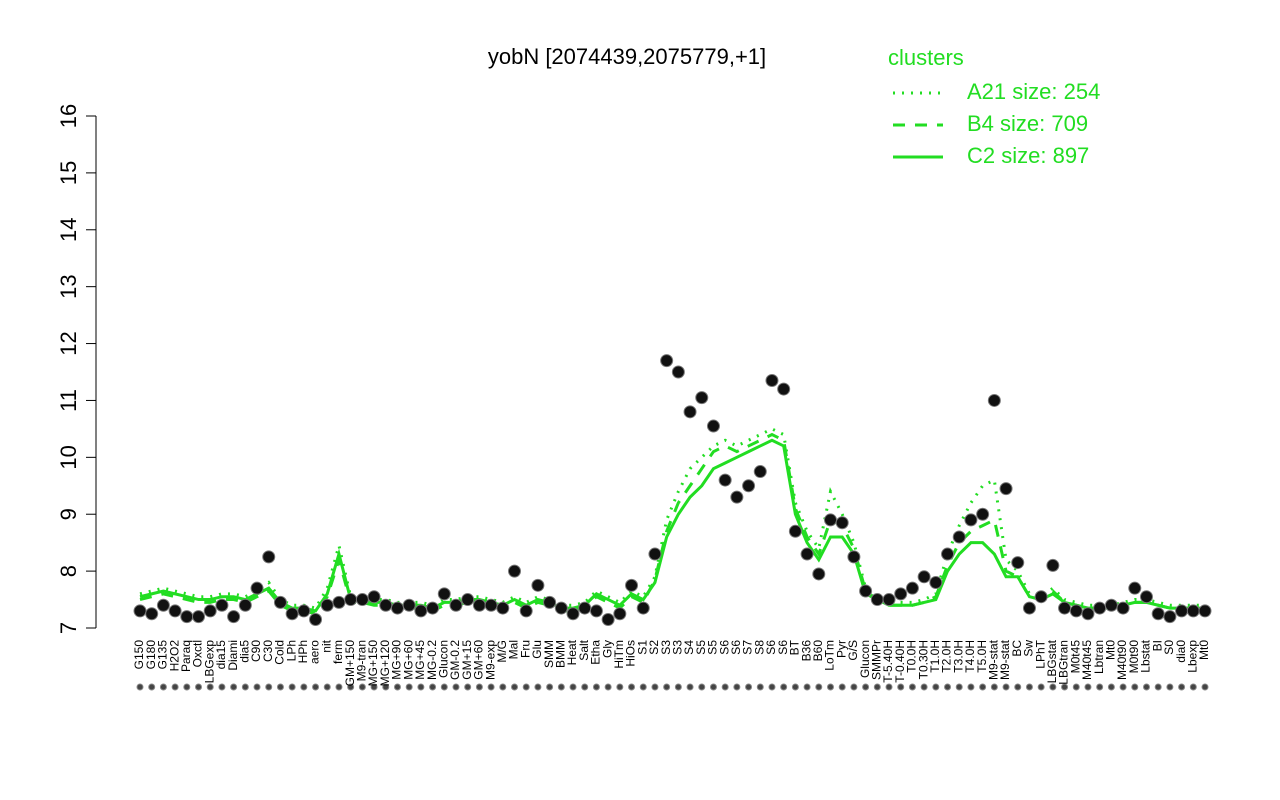 This screenshot has width=1280, height=800. I want to click on x-tick-label: M/G, so click(502, 651).